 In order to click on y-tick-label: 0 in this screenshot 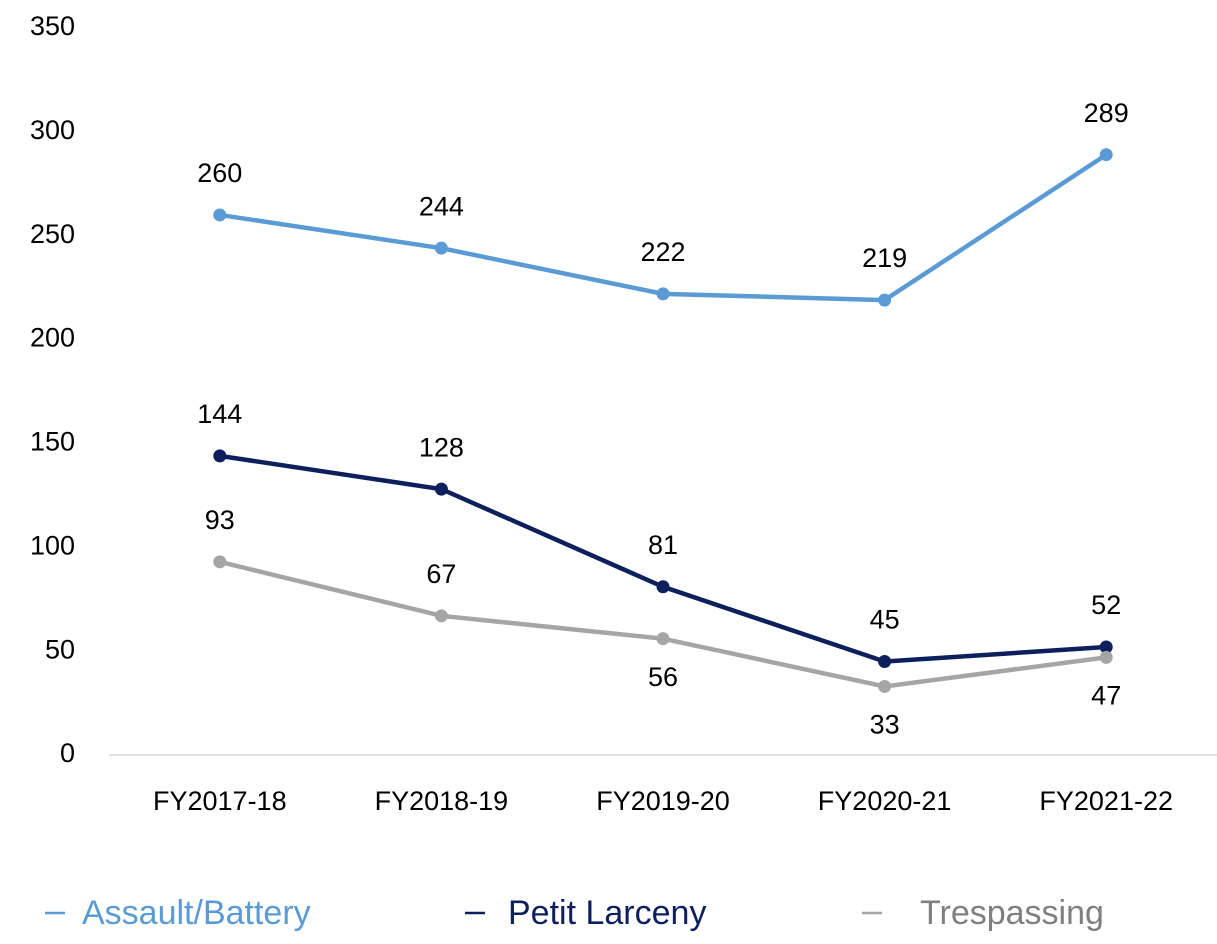, I will do `click(67, 753)`.